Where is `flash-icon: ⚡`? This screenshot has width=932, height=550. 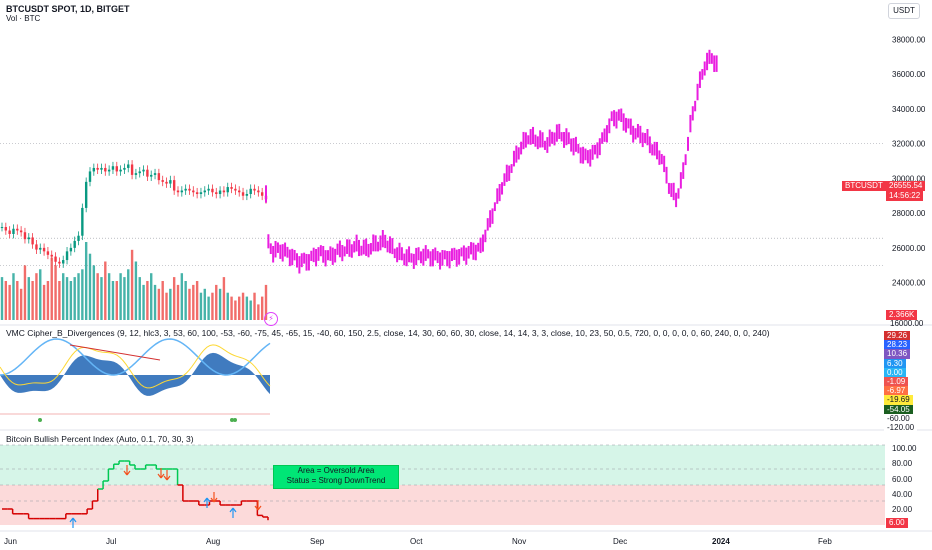
flash-icon: ⚡ is located at coordinates (271, 319).